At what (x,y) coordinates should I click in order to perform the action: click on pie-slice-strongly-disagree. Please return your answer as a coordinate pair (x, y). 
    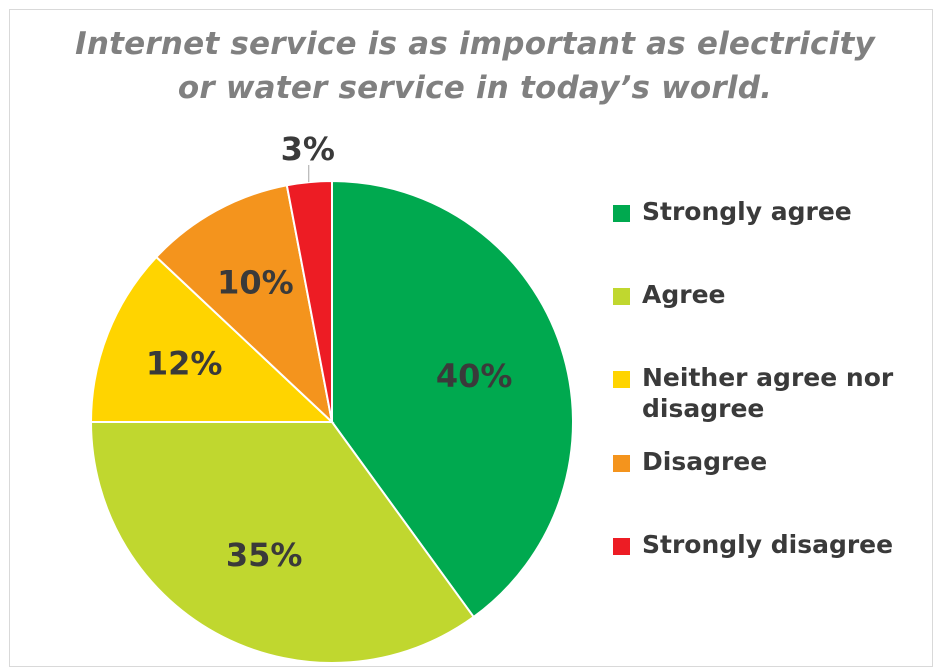
    Looking at the image, I should click on (309, 301).